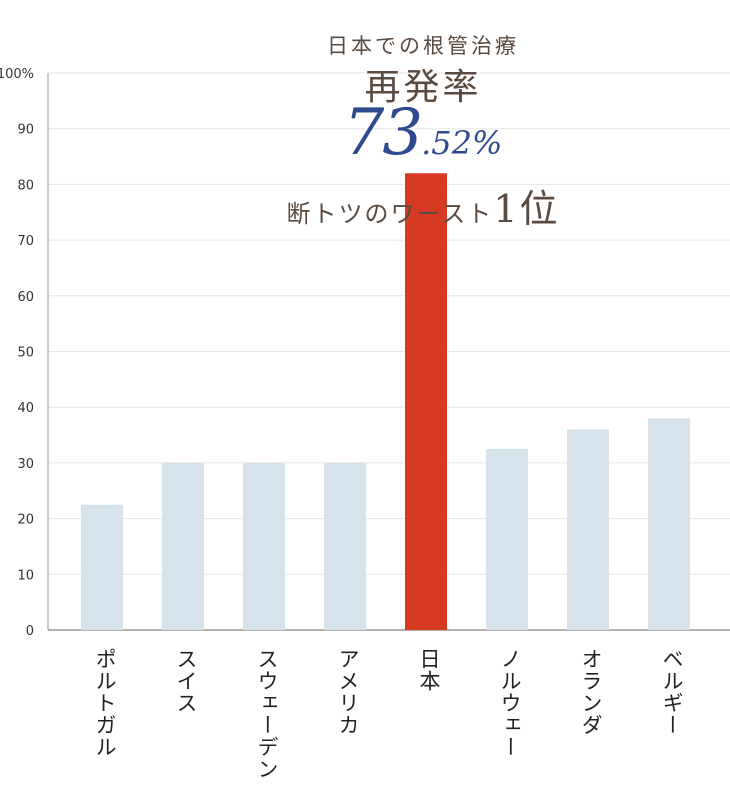 This screenshot has width=730, height=788. Describe the element at coordinates (348, 692) in the screenshot. I see `category-label: アメリカ` at that location.